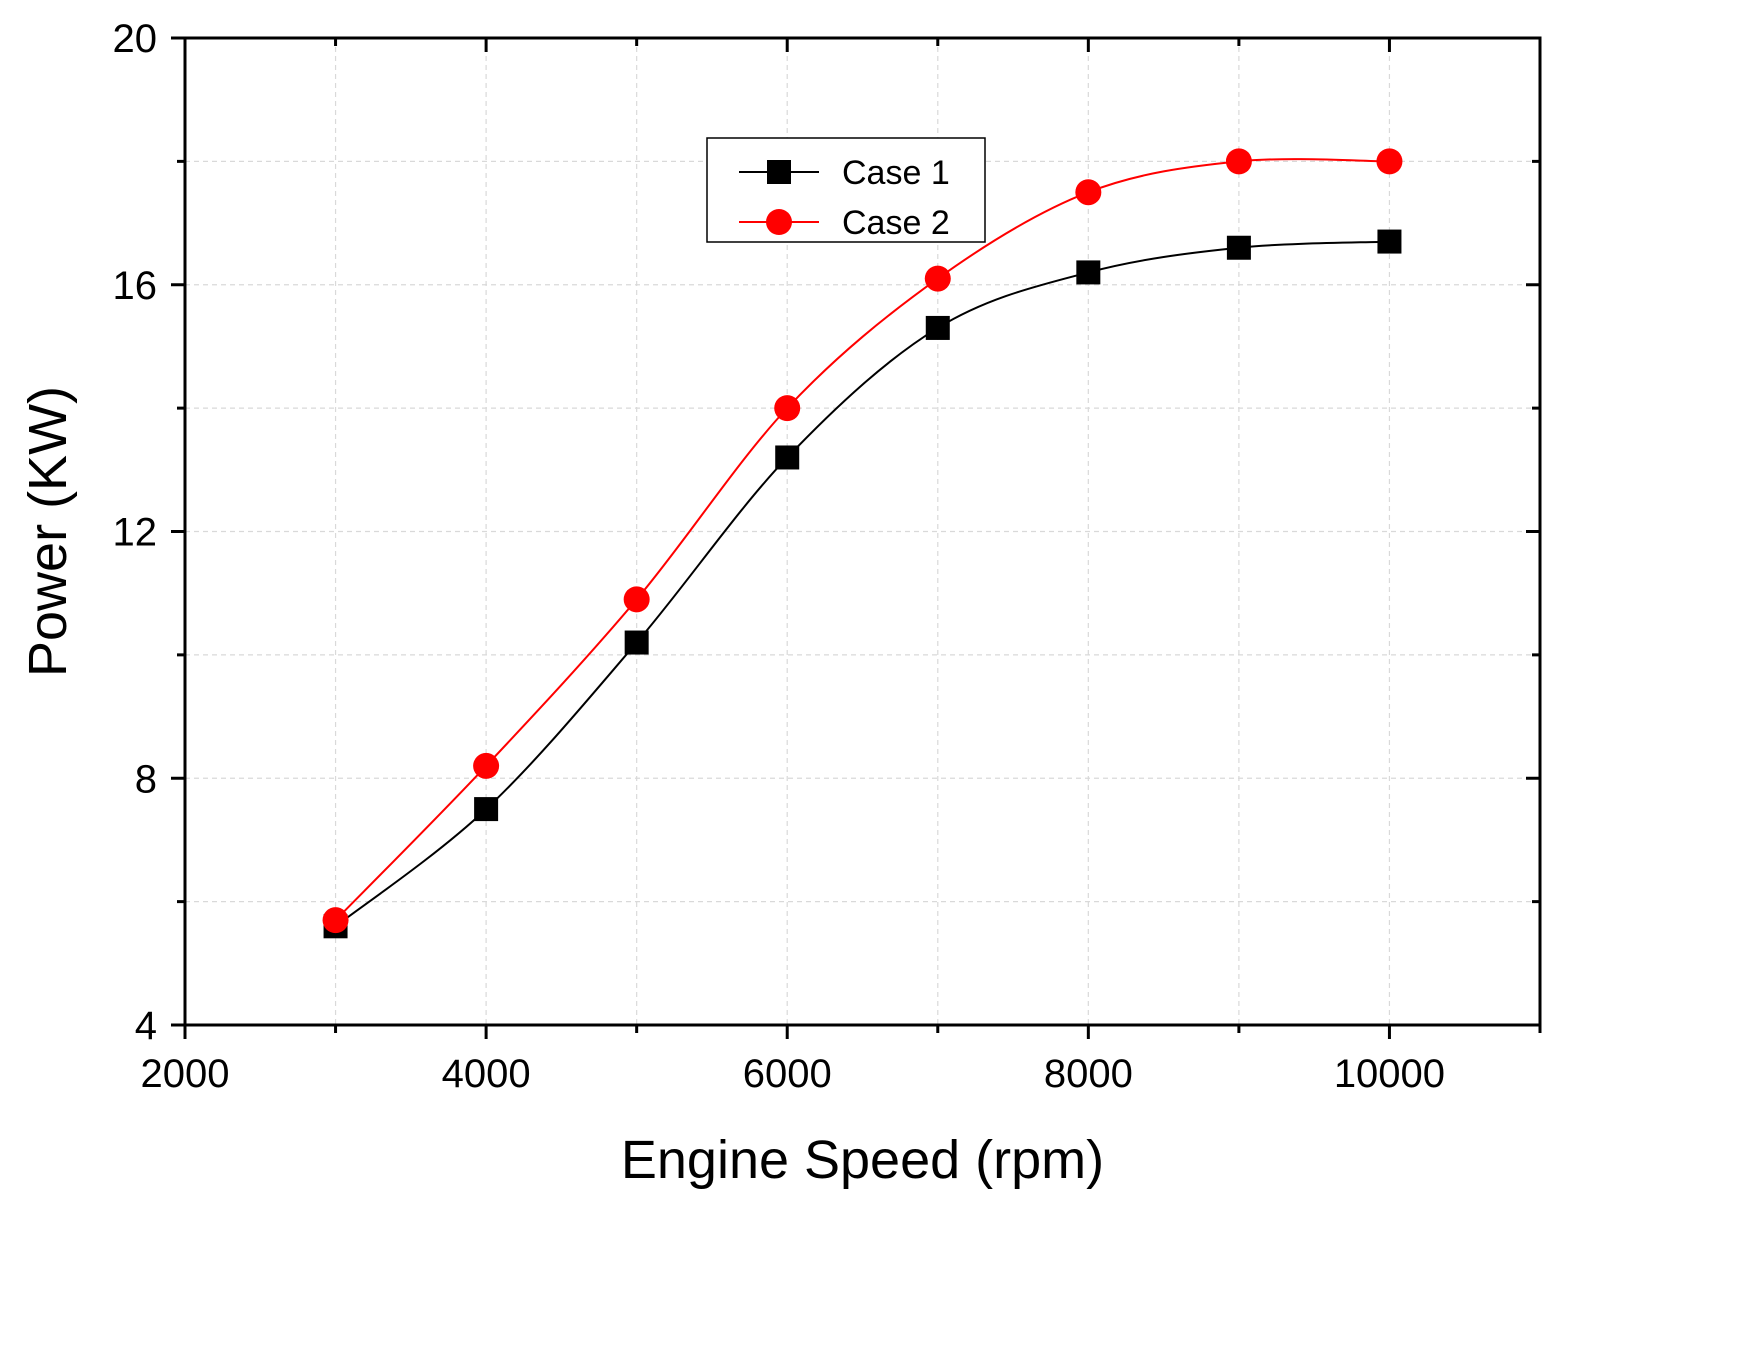 The height and width of the screenshot is (1353, 1759). What do you see at coordinates (779, 222) in the screenshot?
I see `legend-circle-marker` at bounding box center [779, 222].